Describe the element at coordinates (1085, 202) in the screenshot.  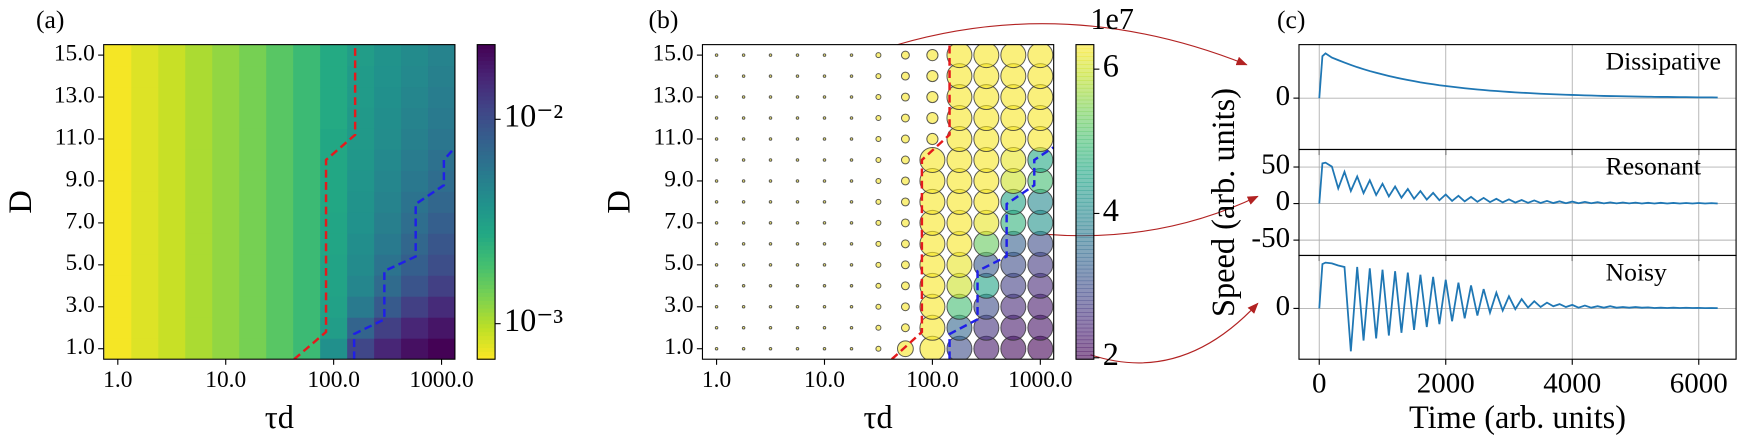
I see `colorbar-frame` at that location.